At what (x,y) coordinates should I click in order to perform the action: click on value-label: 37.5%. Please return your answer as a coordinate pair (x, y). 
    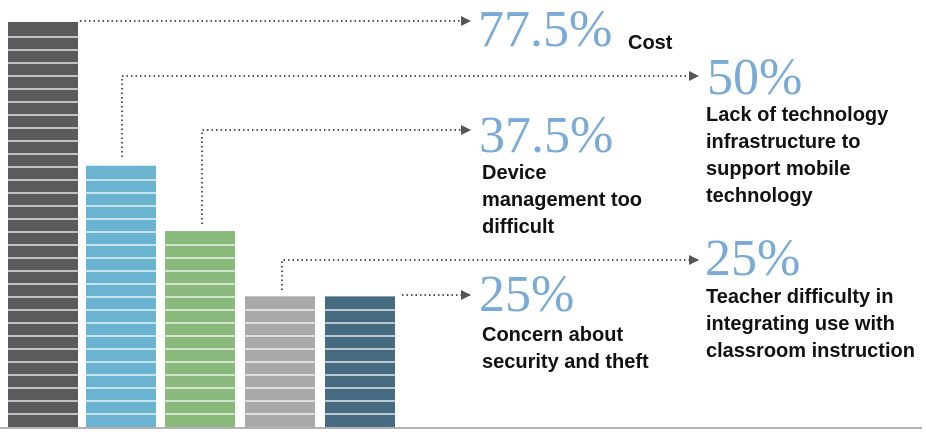
    Looking at the image, I should click on (546, 135).